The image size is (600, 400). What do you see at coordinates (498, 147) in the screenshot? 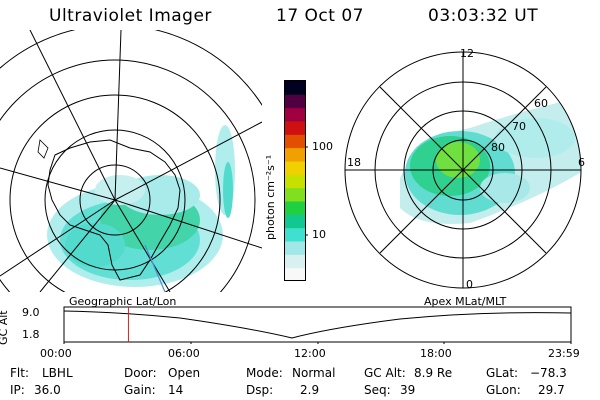
I see `mlat-label-80: 80` at bounding box center [498, 147].